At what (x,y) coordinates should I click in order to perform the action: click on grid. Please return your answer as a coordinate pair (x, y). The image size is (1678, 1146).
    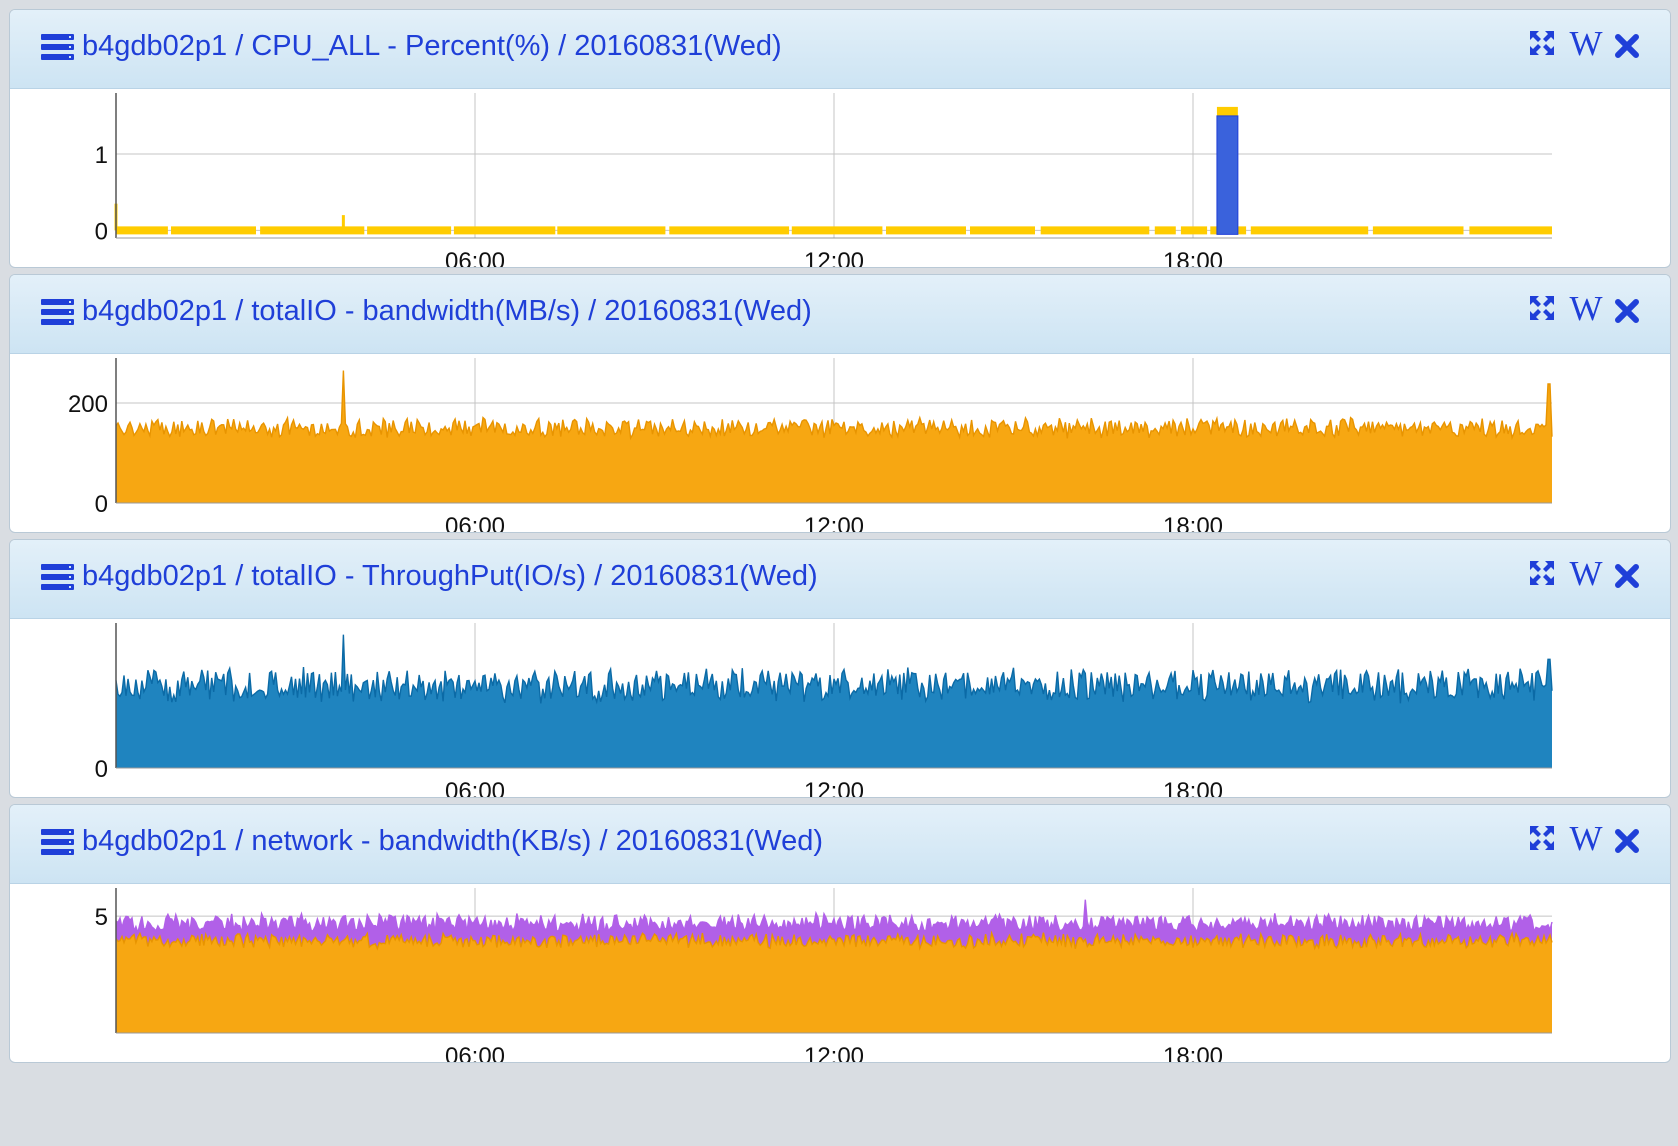
    Looking at the image, I should click on (834, 165).